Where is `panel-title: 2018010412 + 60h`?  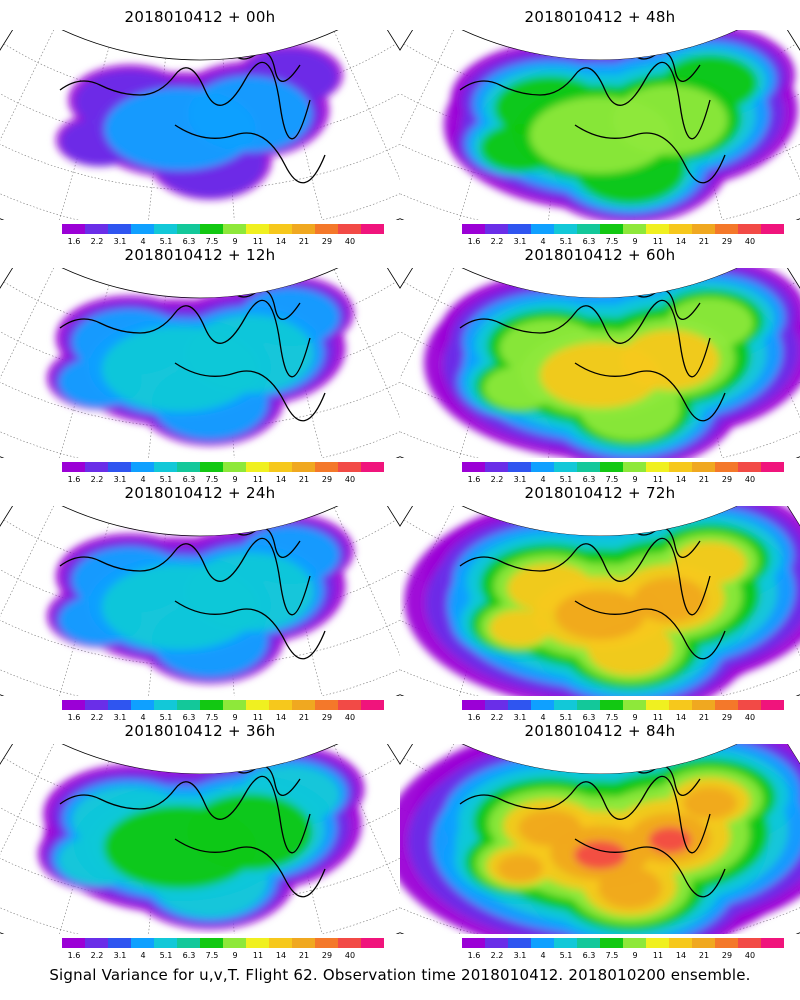
panel-title: 2018010412 + 60h is located at coordinates (600, 255).